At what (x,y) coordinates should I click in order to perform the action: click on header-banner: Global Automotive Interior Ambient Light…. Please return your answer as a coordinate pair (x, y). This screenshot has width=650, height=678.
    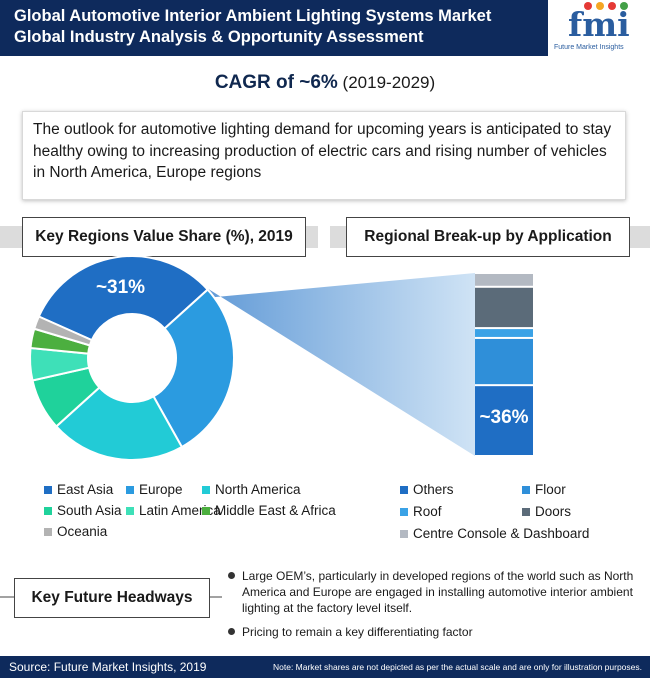
    Looking at the image, I should click on (325, 28).